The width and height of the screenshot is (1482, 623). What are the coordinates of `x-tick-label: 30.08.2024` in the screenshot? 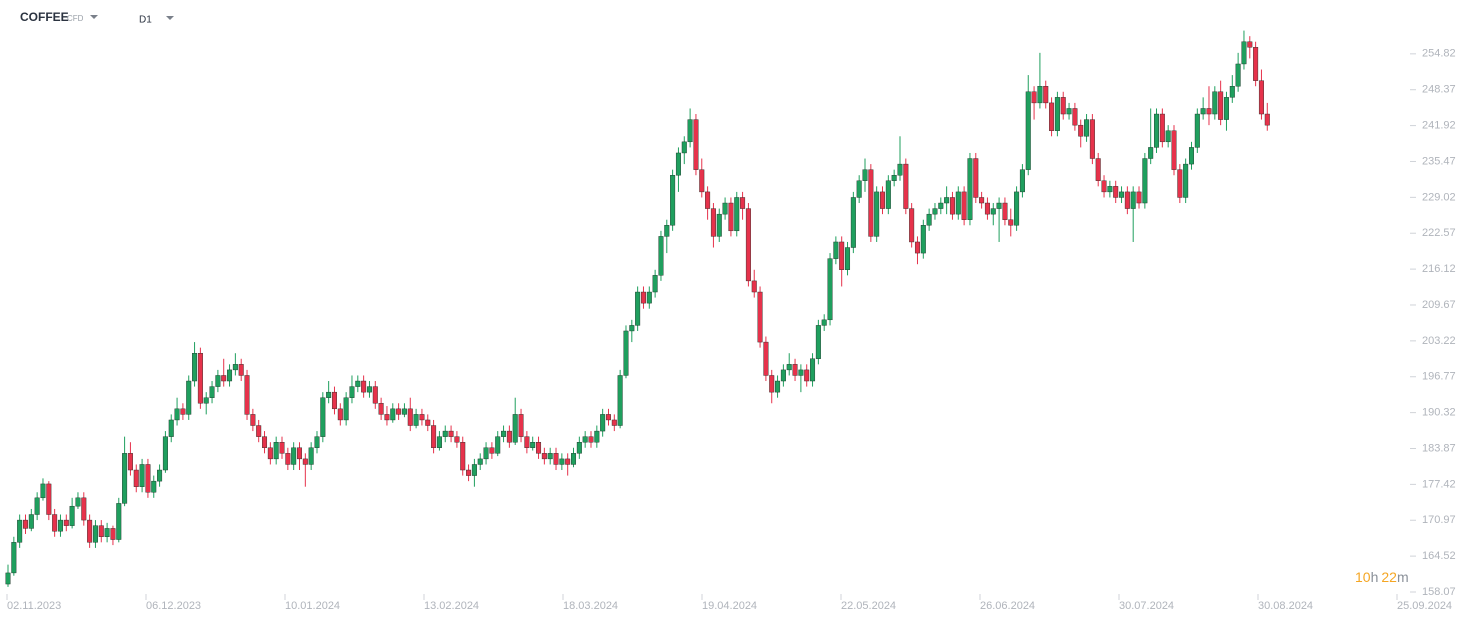 It's located at (1285, 606).